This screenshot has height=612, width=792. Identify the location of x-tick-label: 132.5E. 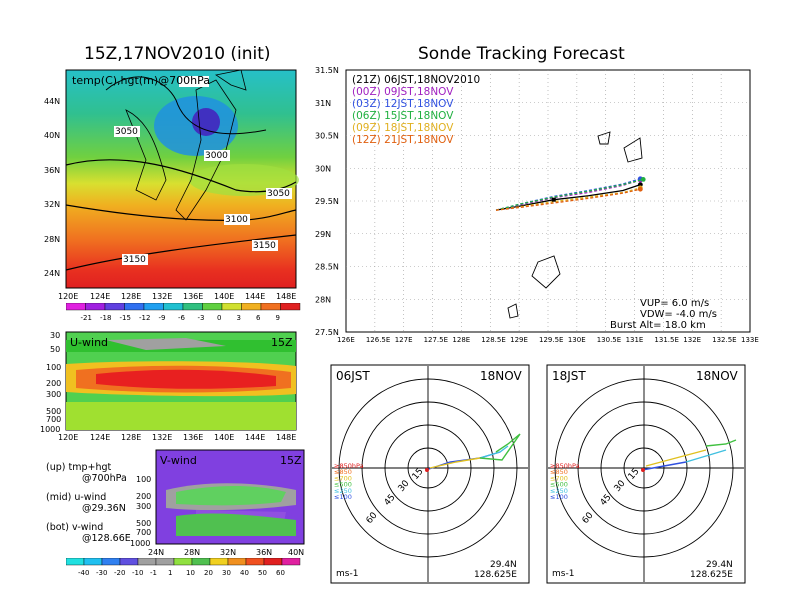
(724, 340).